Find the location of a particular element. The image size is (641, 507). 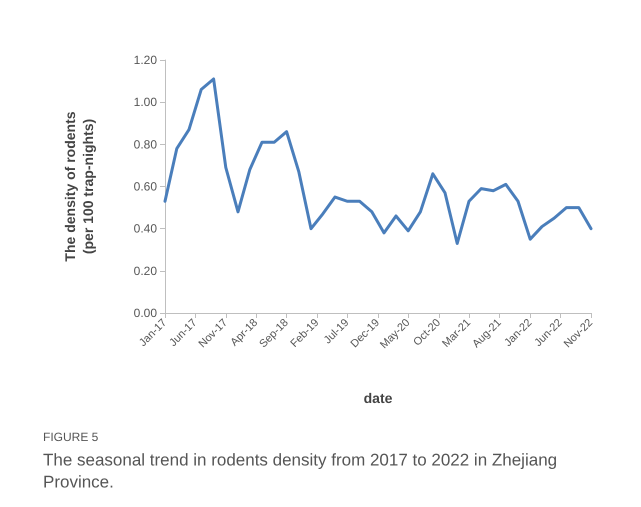

y-tick-label: 1.20 is located at coordinates (146, 60).